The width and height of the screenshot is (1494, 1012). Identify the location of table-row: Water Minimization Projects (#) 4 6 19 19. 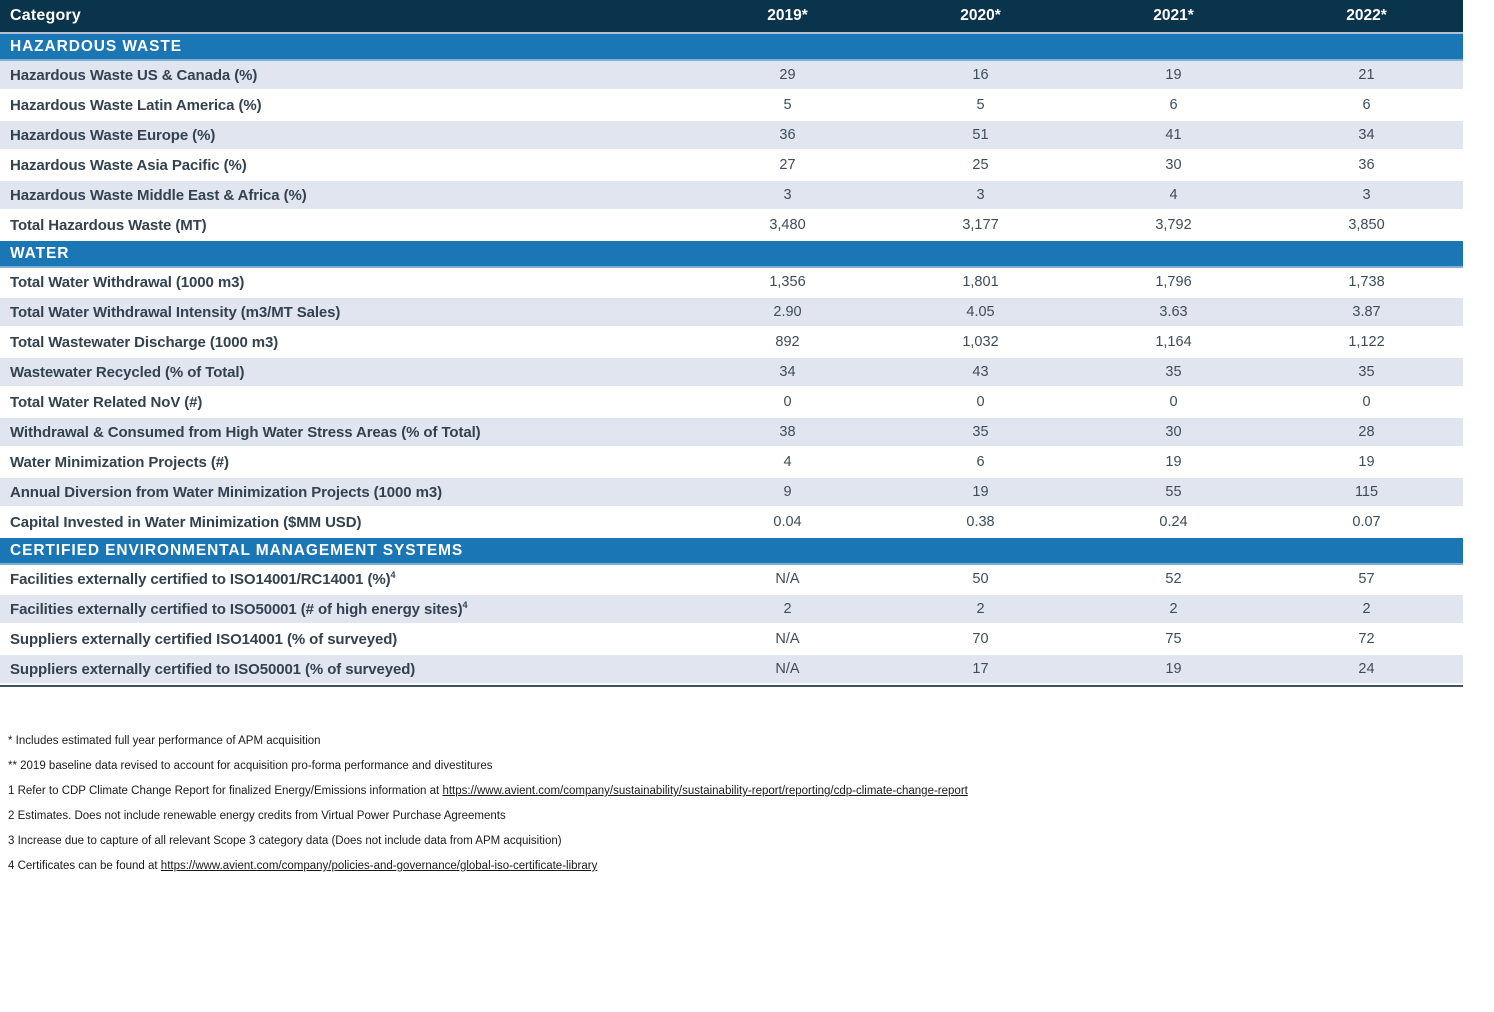
(731, 463).